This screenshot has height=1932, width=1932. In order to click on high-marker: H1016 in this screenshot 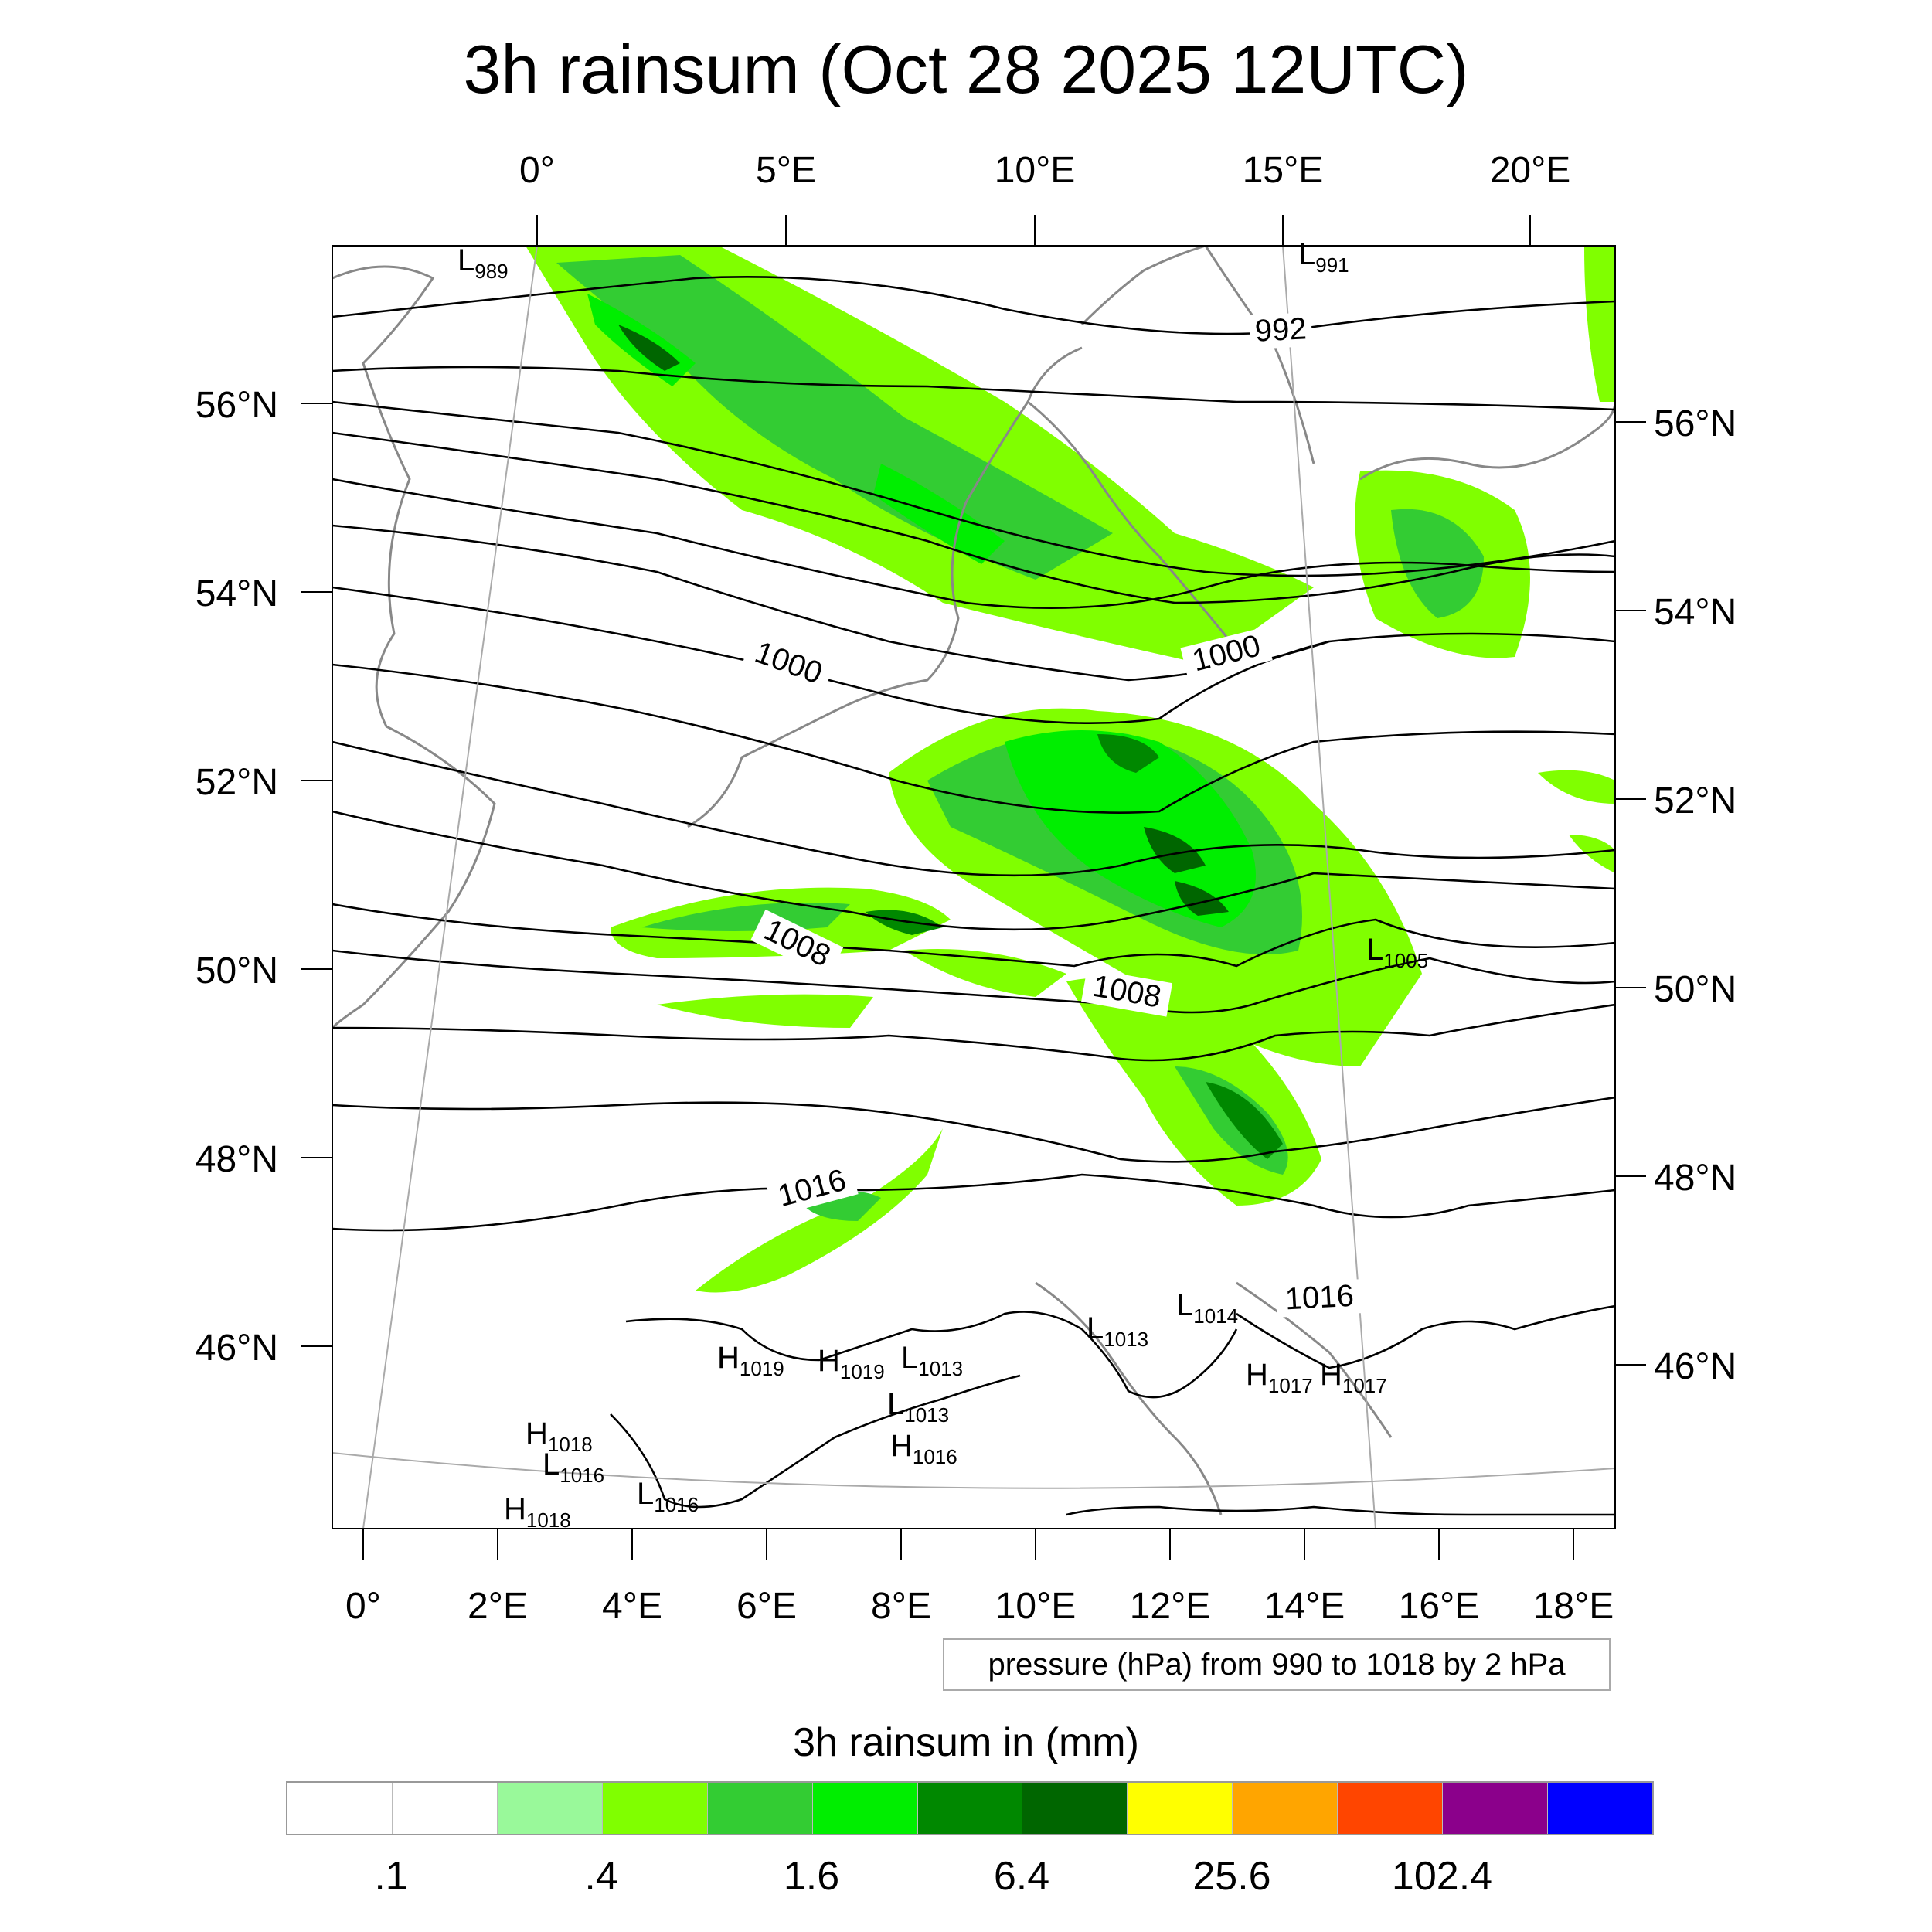, I will do `click(923, 1448)`.